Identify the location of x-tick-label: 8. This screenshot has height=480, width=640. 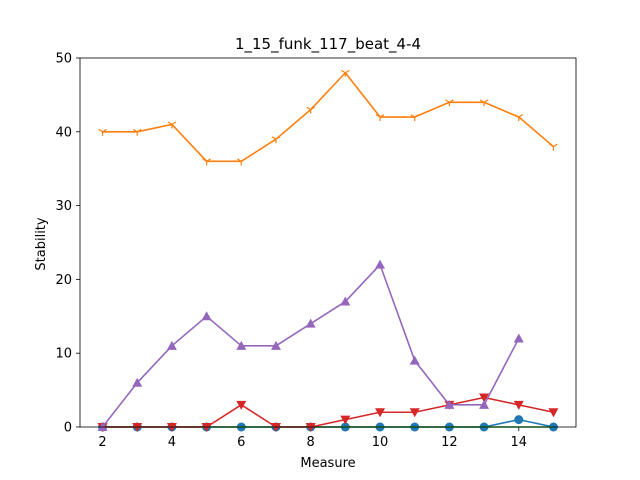
(311, 442).